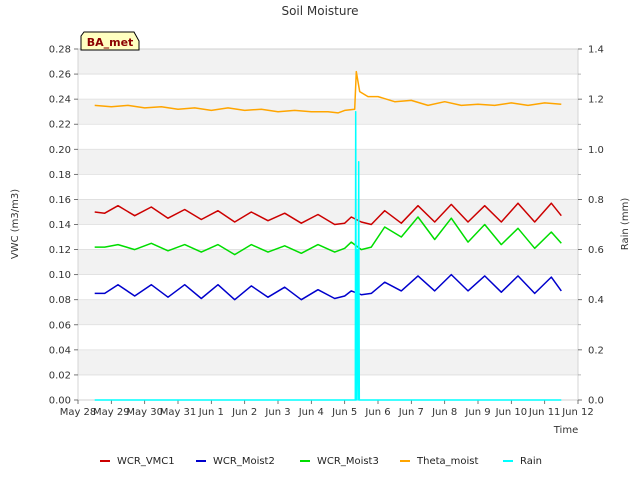 This screenshot has height=480, width=640. What do you see at coordinates (144, 412) in the screenshot?
I see `x-tick-label: May 30` at bounding box center [144, 412].